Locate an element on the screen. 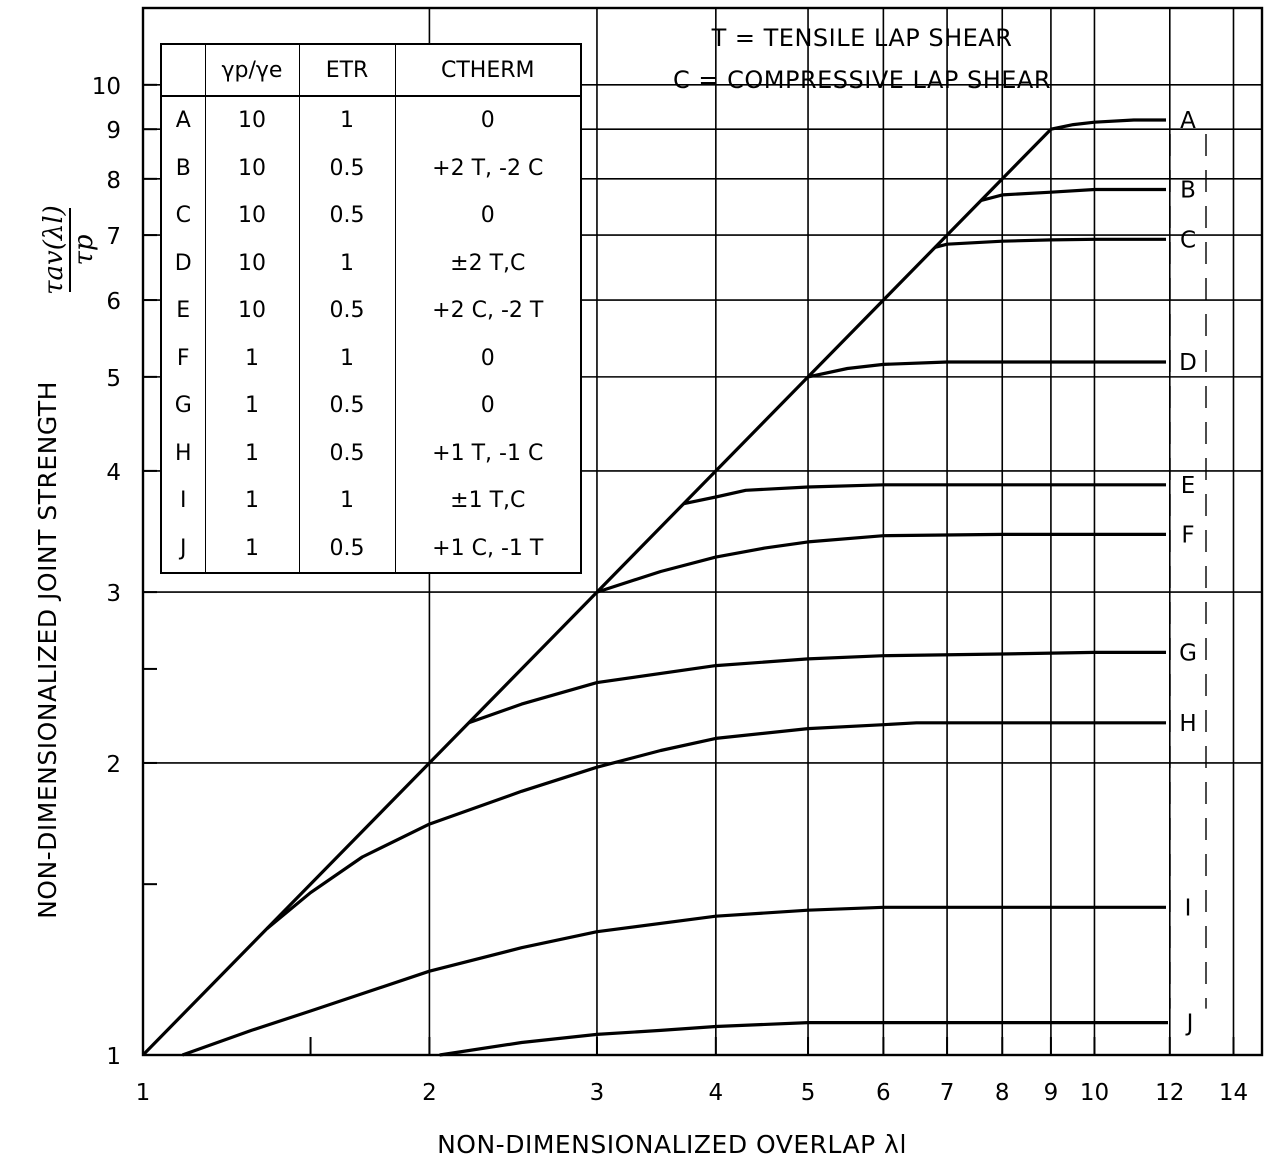  x-axis-label: NON-DIMENSIONALIZED OVERLAP λl is located at coordinates (672, 1144).